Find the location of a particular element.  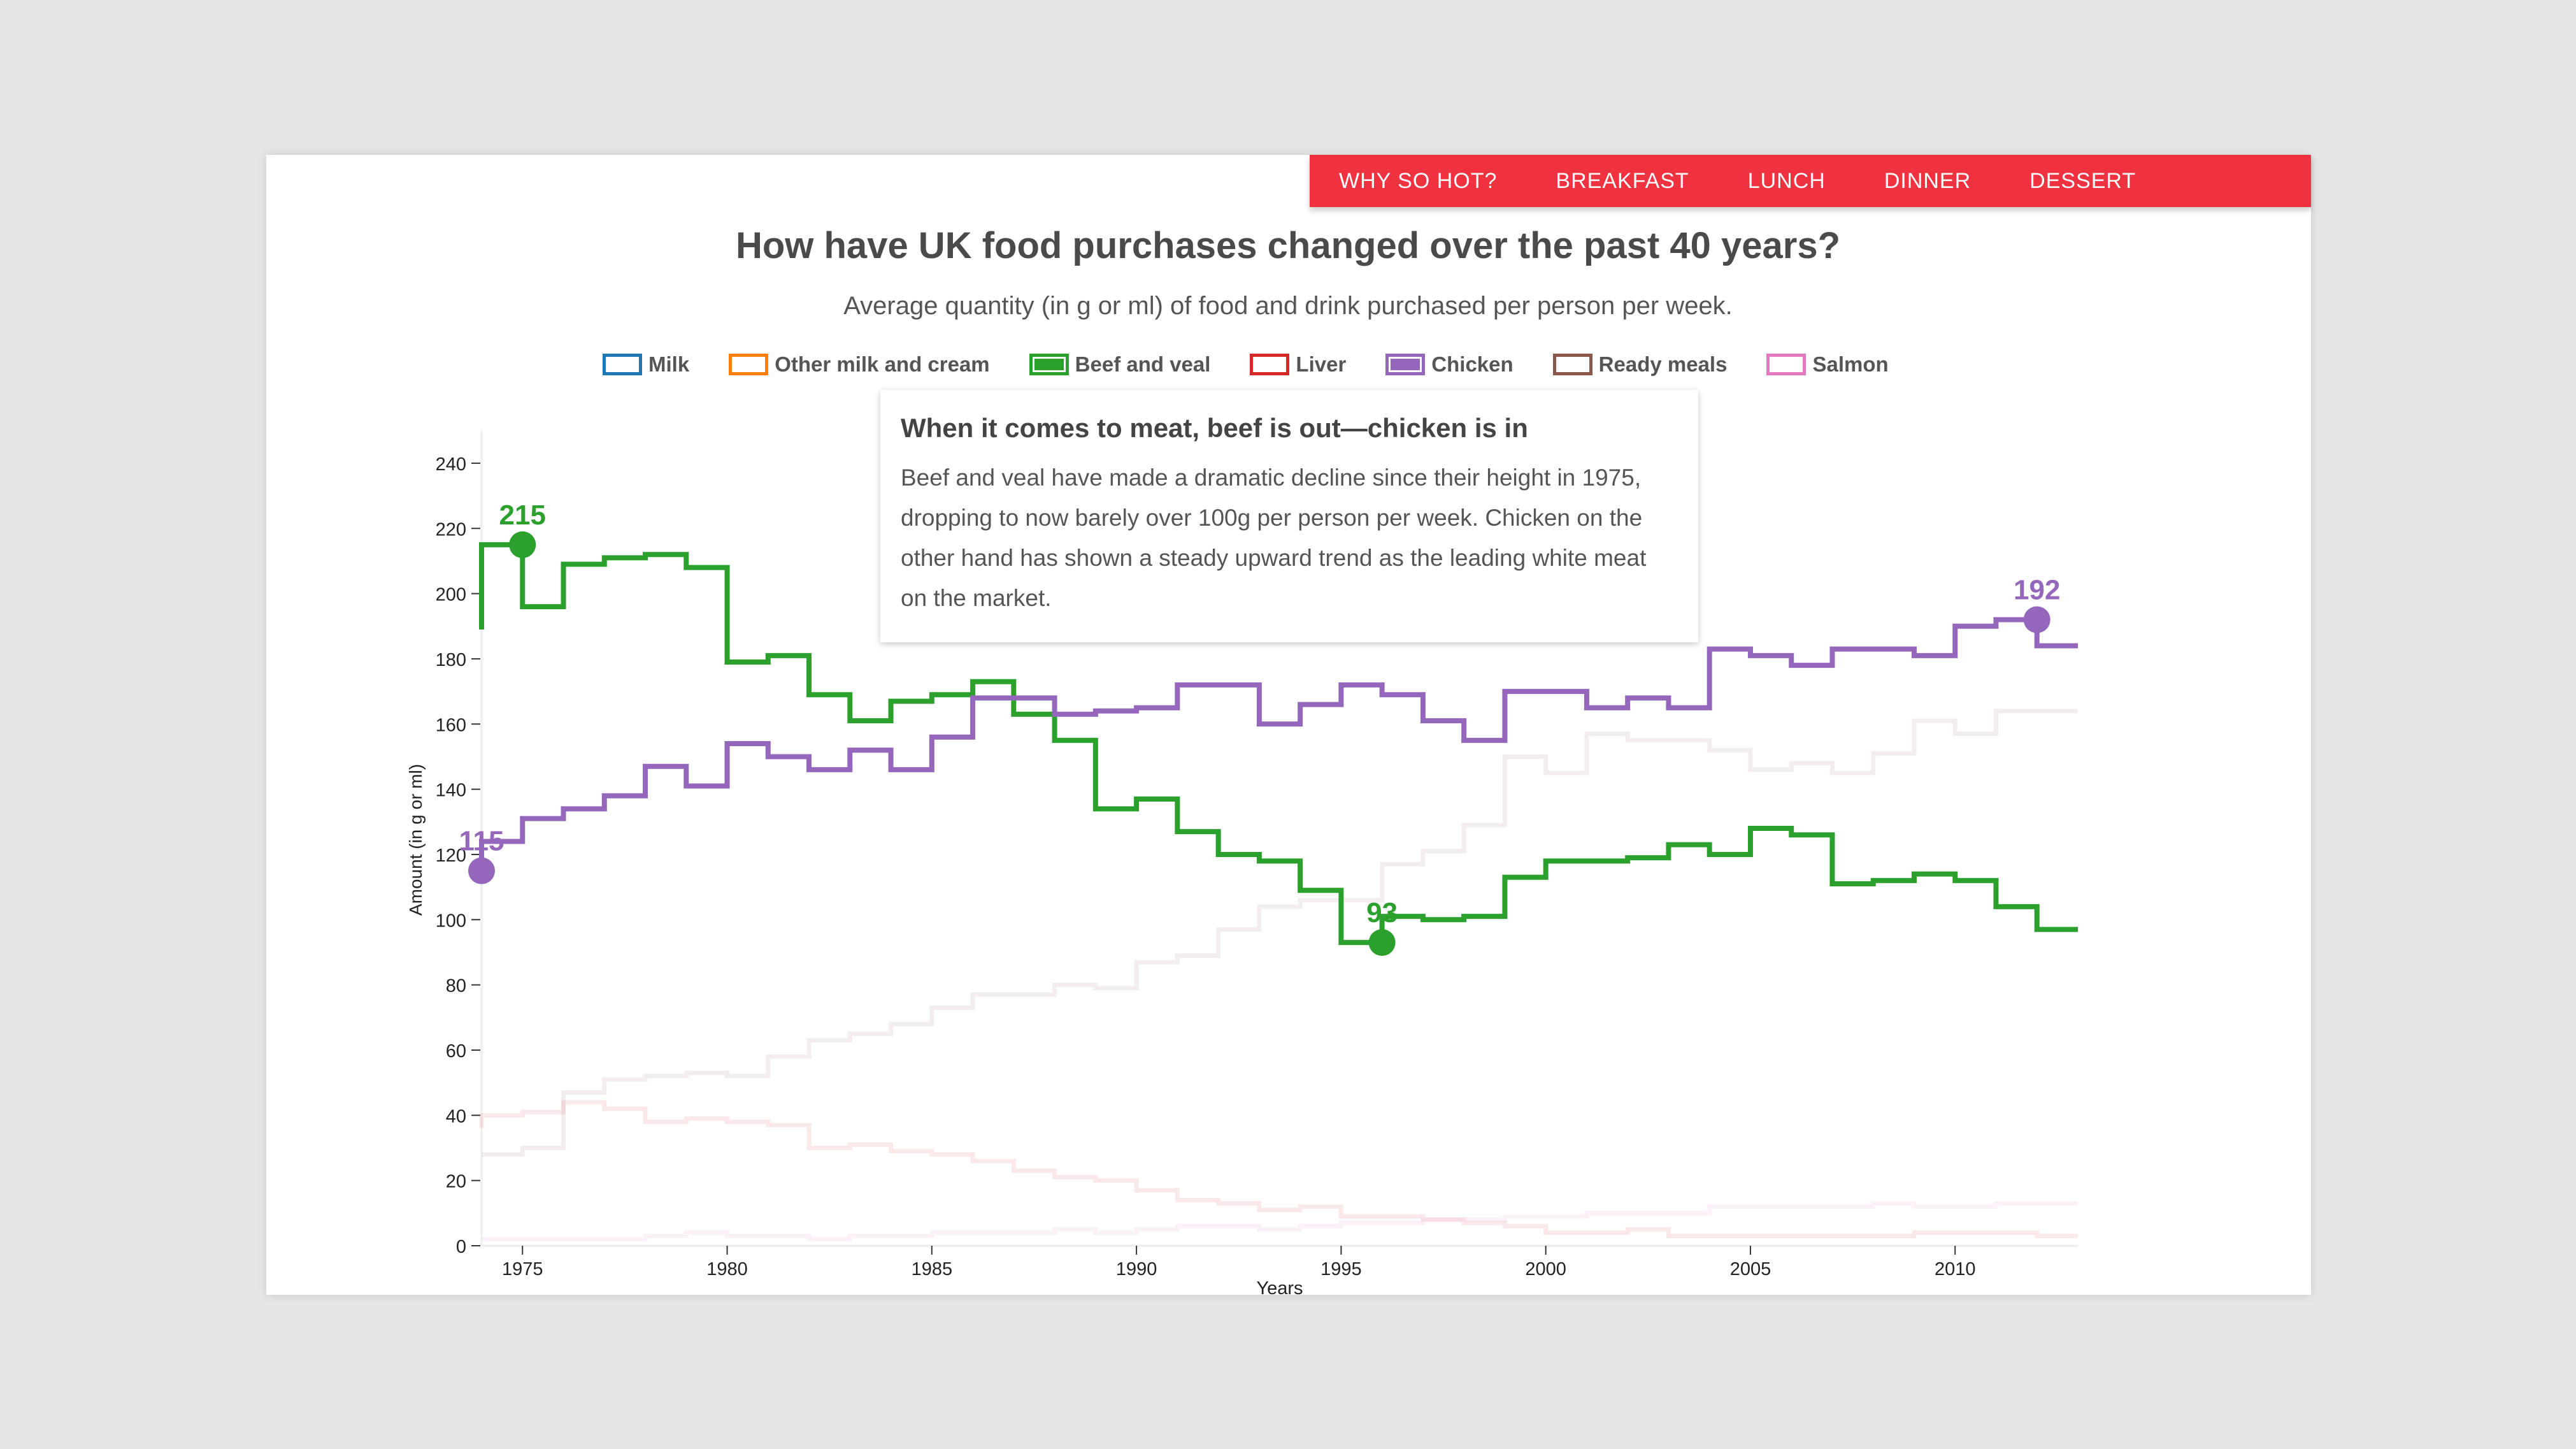

y-tick-label: 20 is located at coordinates (456, 1182).